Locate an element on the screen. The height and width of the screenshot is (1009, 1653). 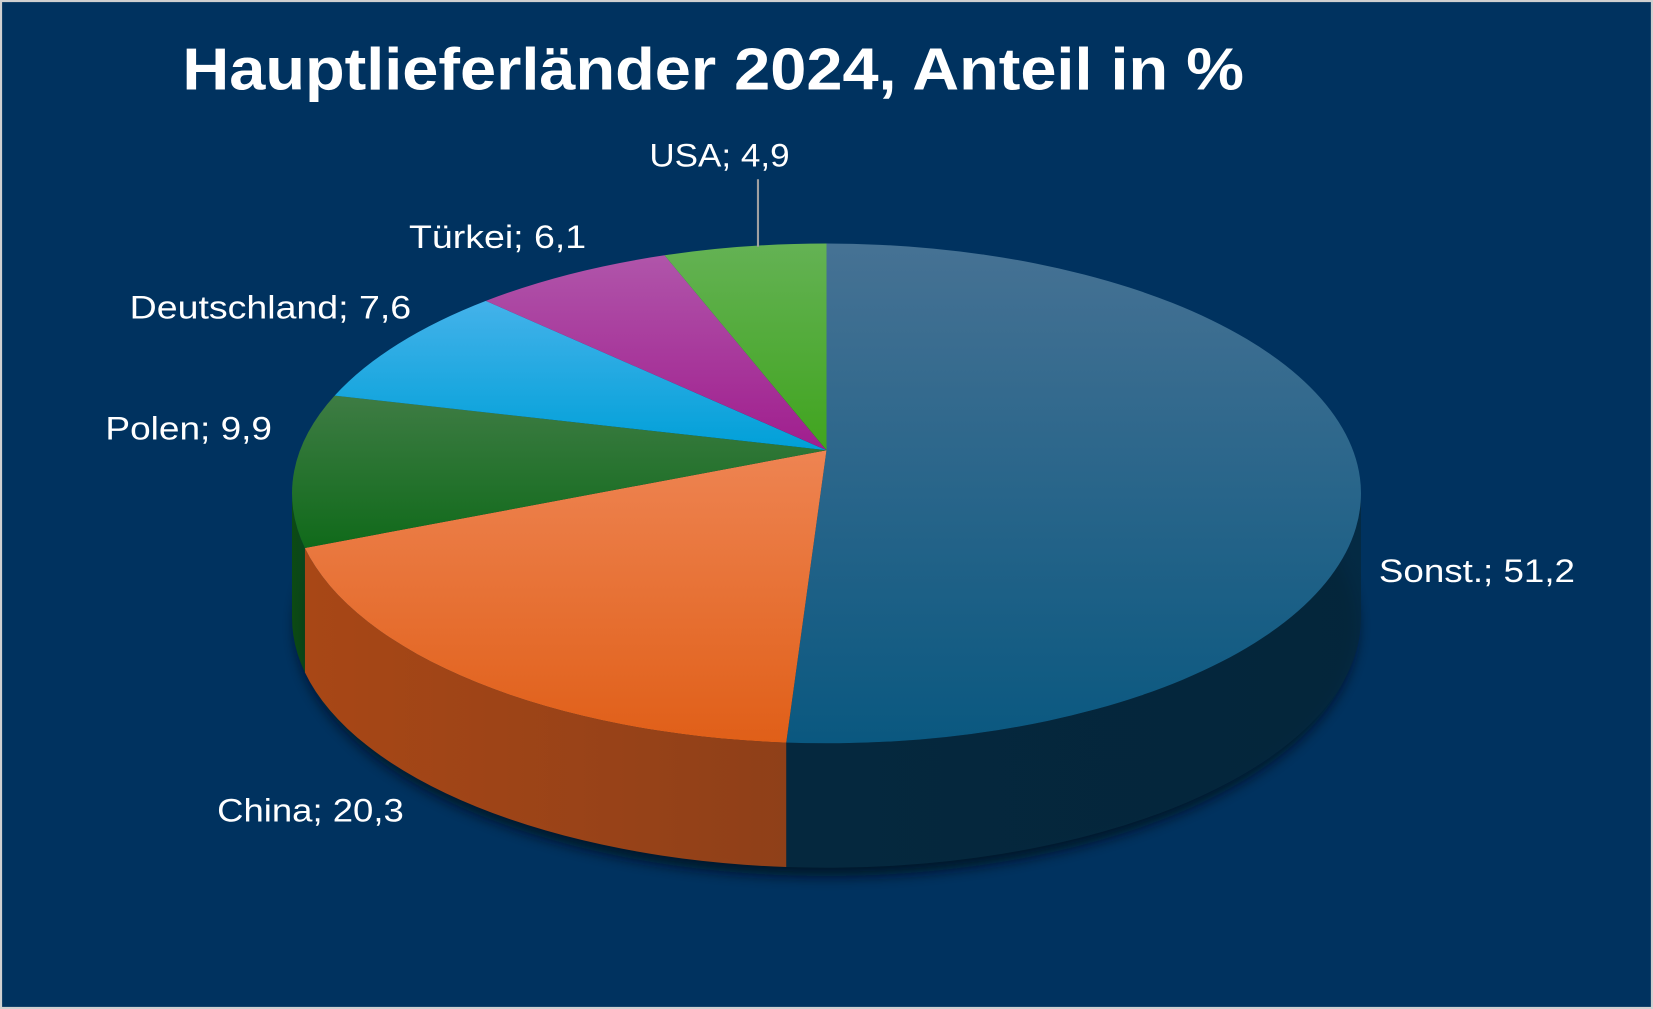
pie-slice-usa is located at coordinates (745, 347).